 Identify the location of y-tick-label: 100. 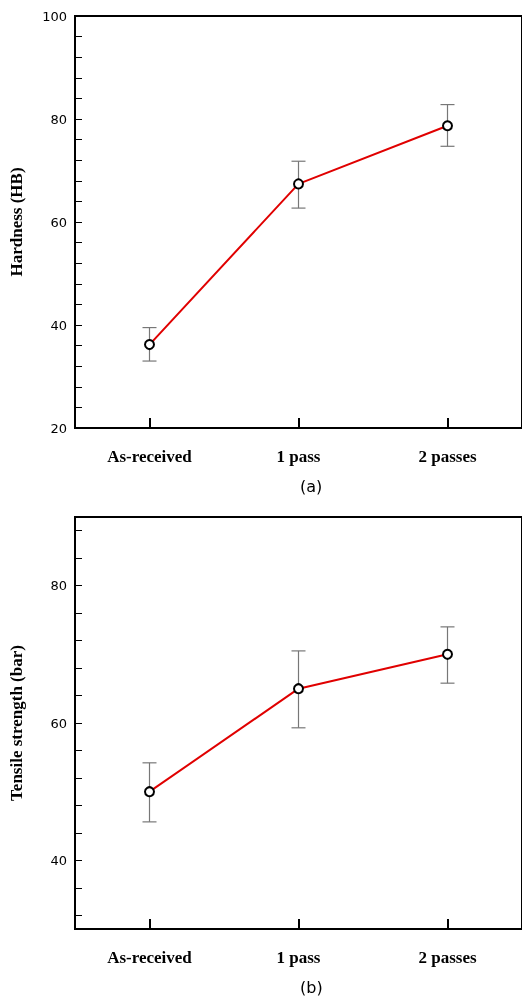
(54, 16).